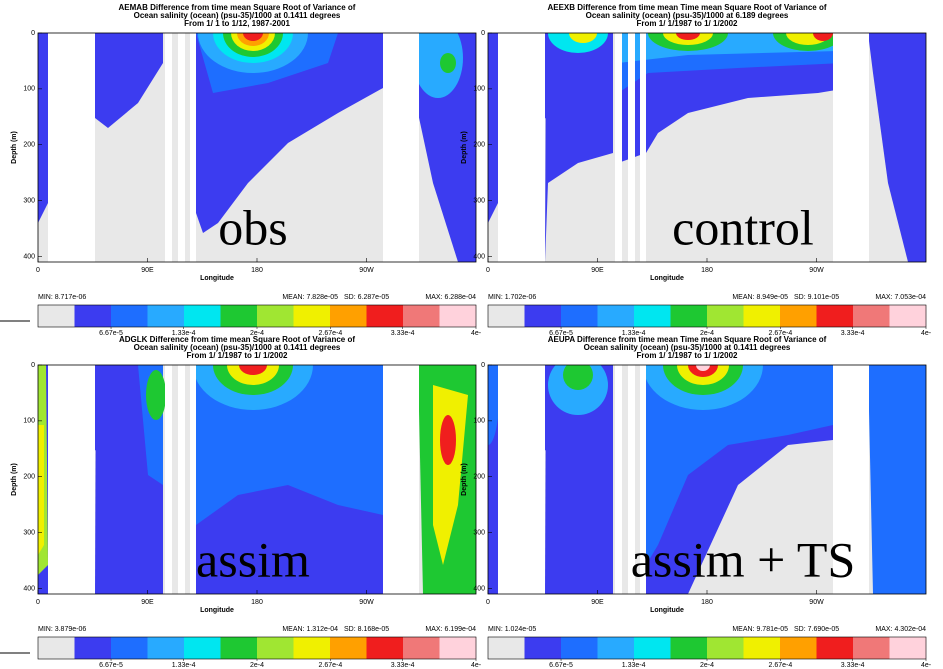 The image size is (943, 669). What do you see at coordinates (450, 629) in the screenshot?
I see `stat-max: MAX: 6.199e-04` at bounding box center [450, 629].